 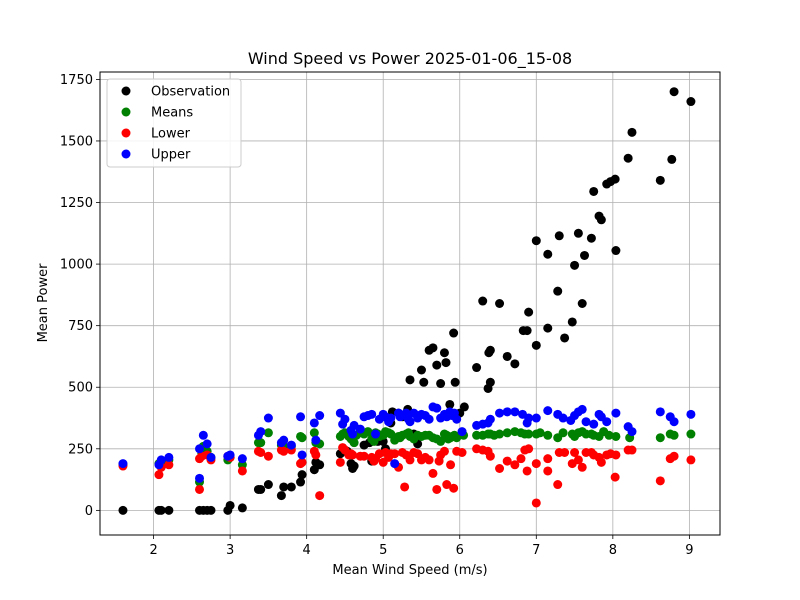 What do you see at coordinates (460, 550) in the screenshot?
I see `x-tick-label: 6` at bounding box center [460, 550].